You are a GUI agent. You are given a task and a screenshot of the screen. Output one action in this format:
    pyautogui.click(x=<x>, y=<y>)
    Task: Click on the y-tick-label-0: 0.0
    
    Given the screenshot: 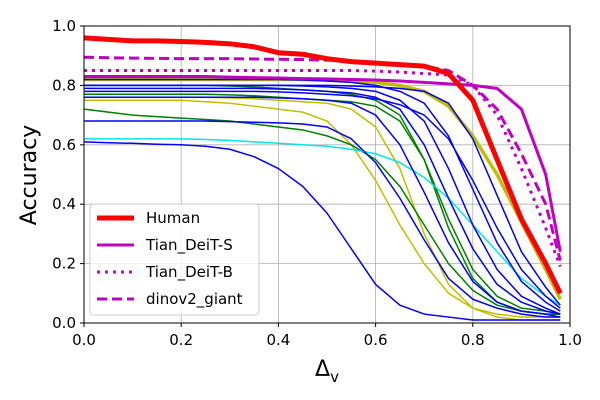 What is the action you would take?
    pyautogui.click(x=64, y=323)
    